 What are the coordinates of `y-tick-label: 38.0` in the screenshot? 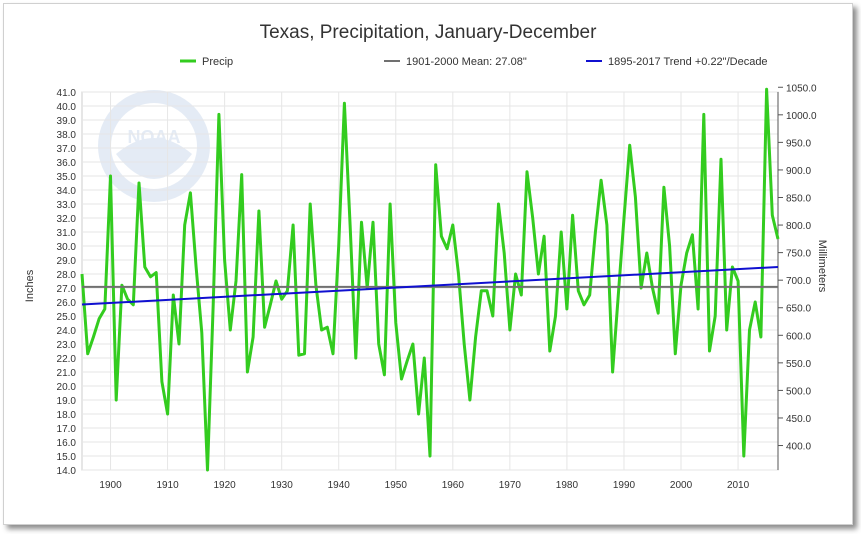 It's located at (67, 135).